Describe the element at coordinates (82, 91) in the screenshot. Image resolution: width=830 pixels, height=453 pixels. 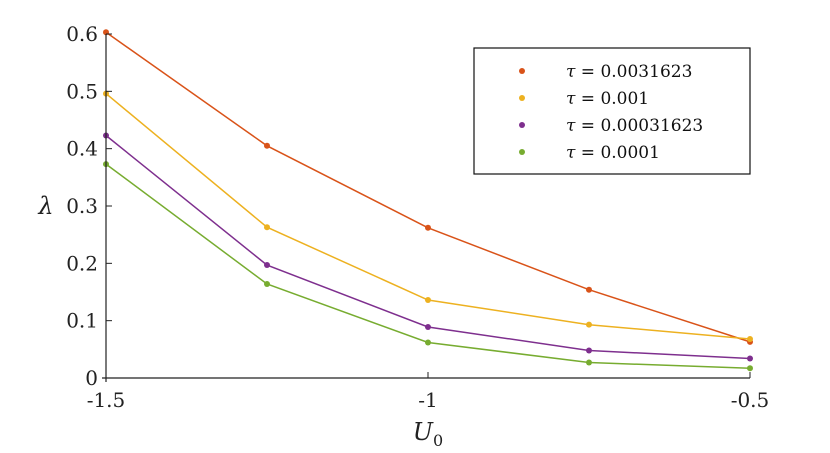
I see `y-tick-label: 0.5` at that location.